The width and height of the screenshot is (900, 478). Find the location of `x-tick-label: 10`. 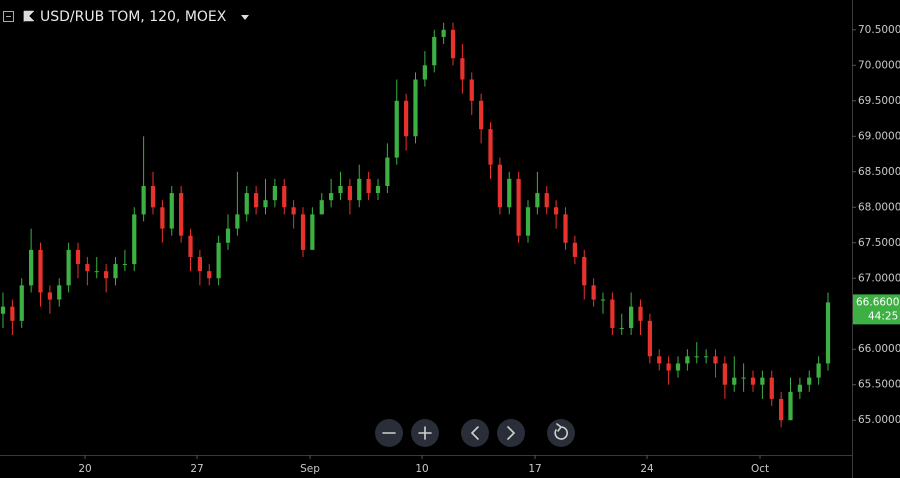

x-tick-label: 10 is located at coordinates (421, 469).